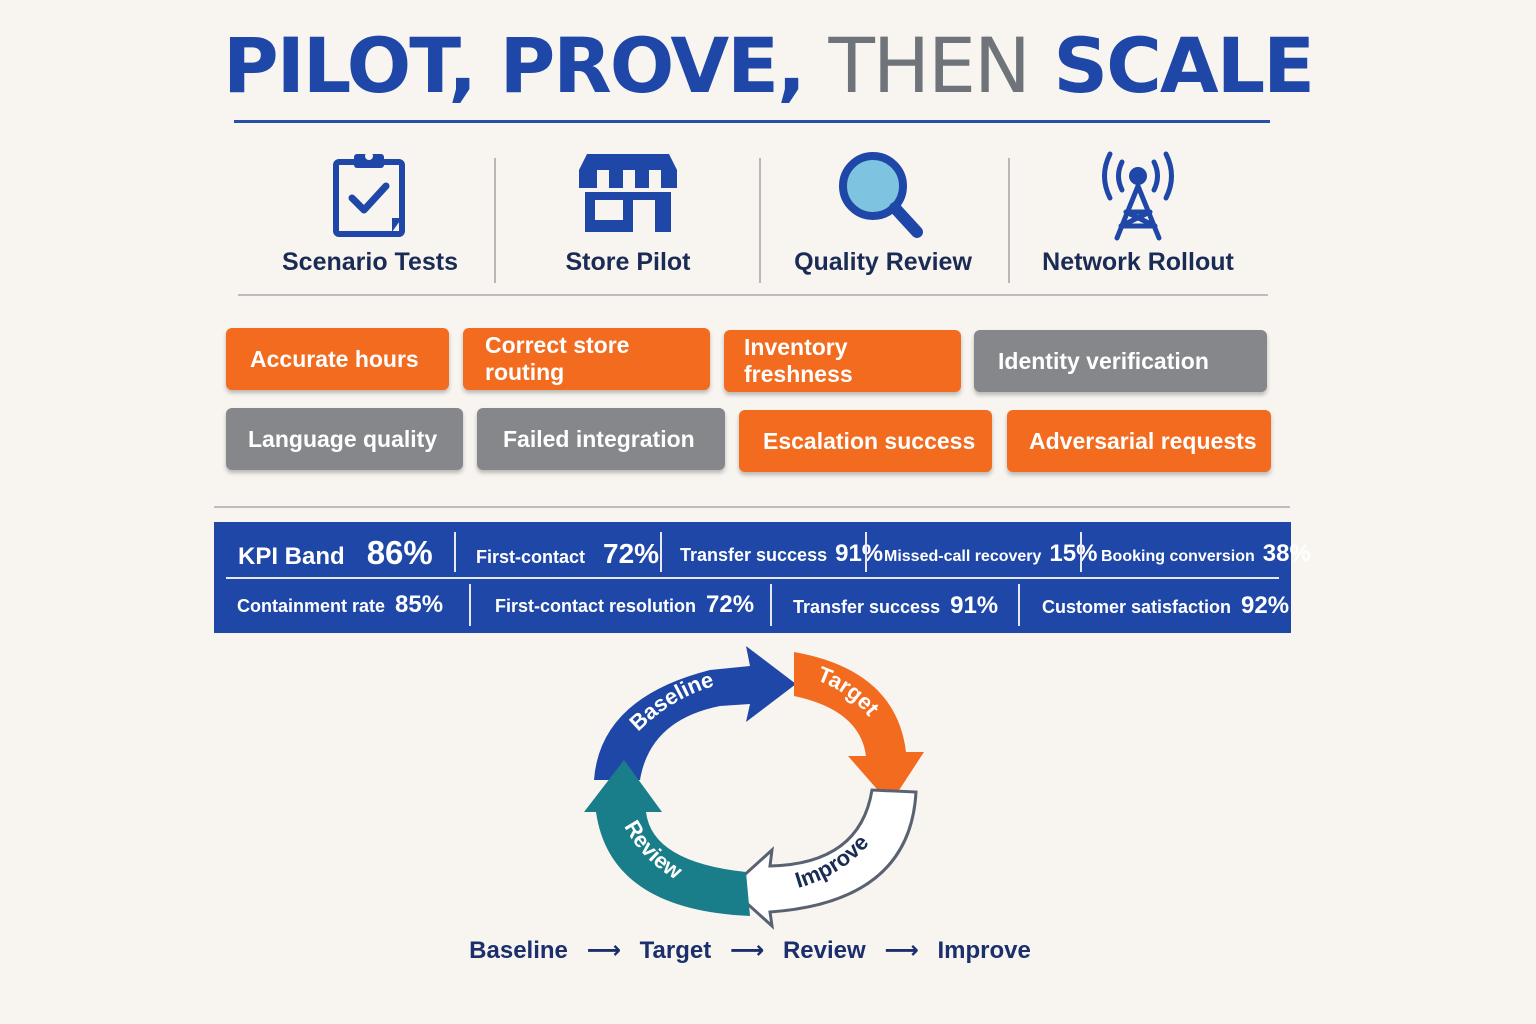  What do you see at coordinates (1138, 262) in the screenshot?
I see `stage-label: Network Rollout` at bounding box center [1138, 262].